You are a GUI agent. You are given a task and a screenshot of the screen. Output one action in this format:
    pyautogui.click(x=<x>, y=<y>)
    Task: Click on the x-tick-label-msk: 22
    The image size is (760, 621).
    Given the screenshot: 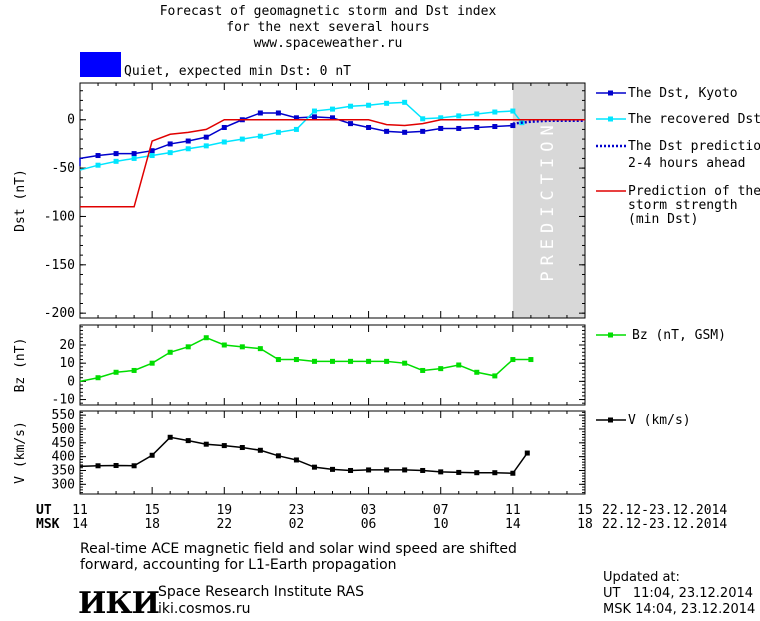 What is the action you would take?
    pyautogui.click(x=224, y=524)
    